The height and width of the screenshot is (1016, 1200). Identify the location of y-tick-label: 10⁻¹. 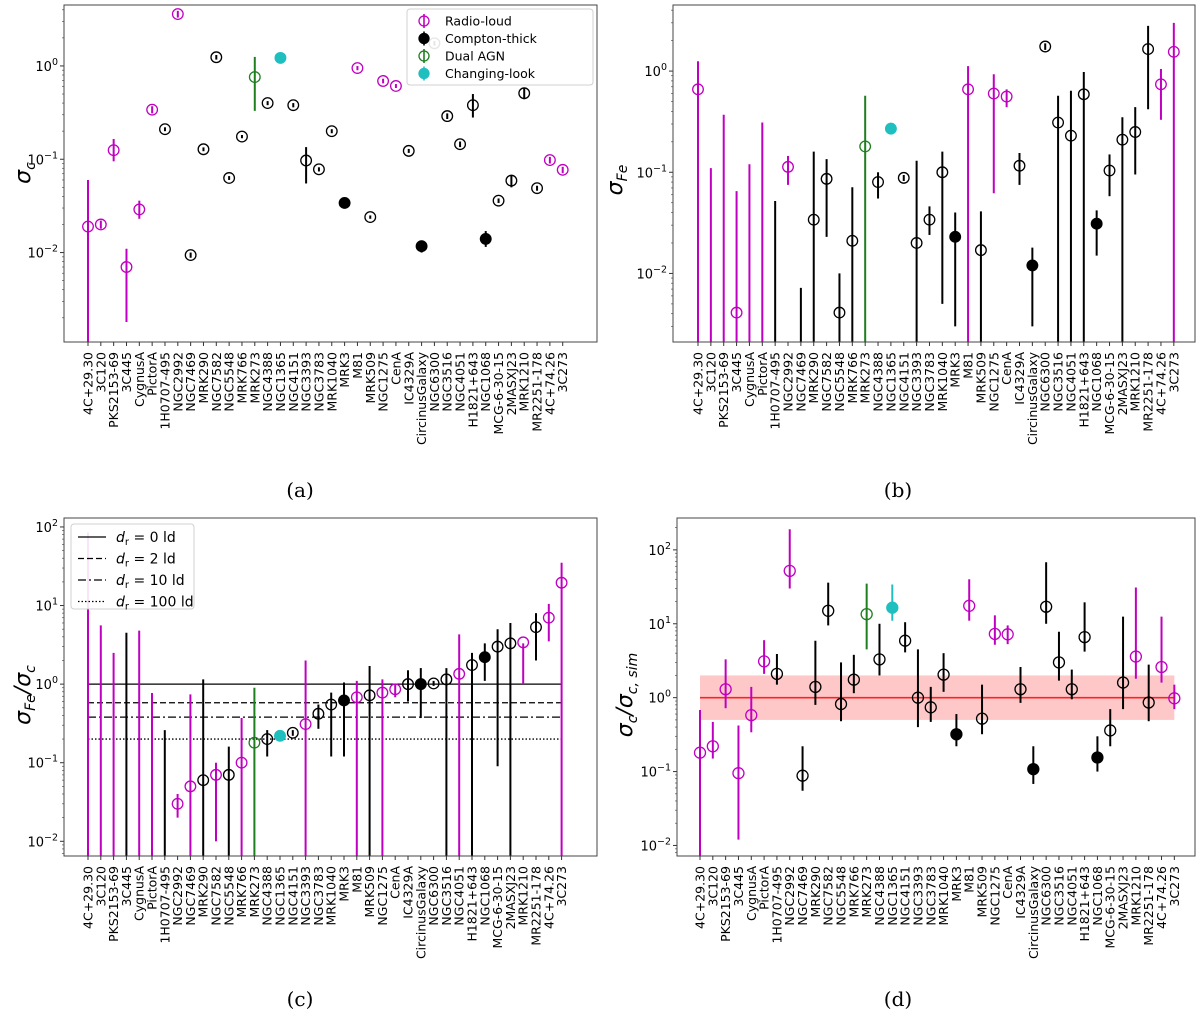
(651, 172).